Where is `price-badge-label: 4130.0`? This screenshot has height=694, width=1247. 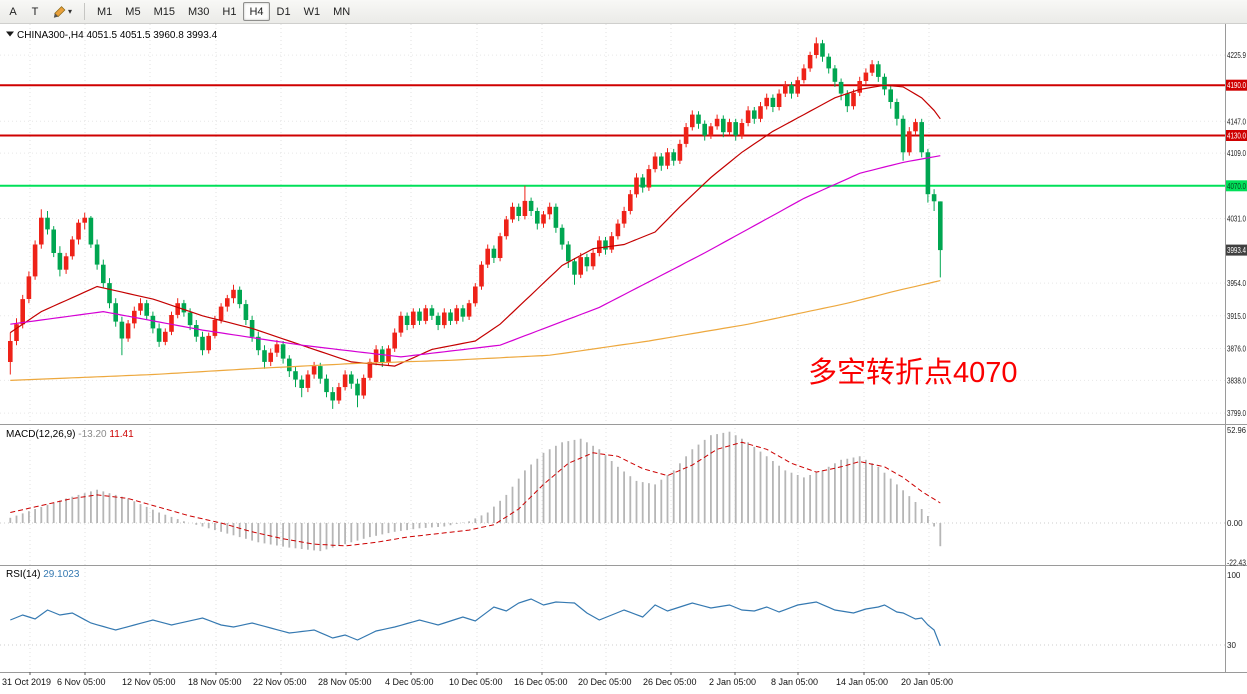
price-badge-label: 4130.0 is located at coordinates (1236, 136).